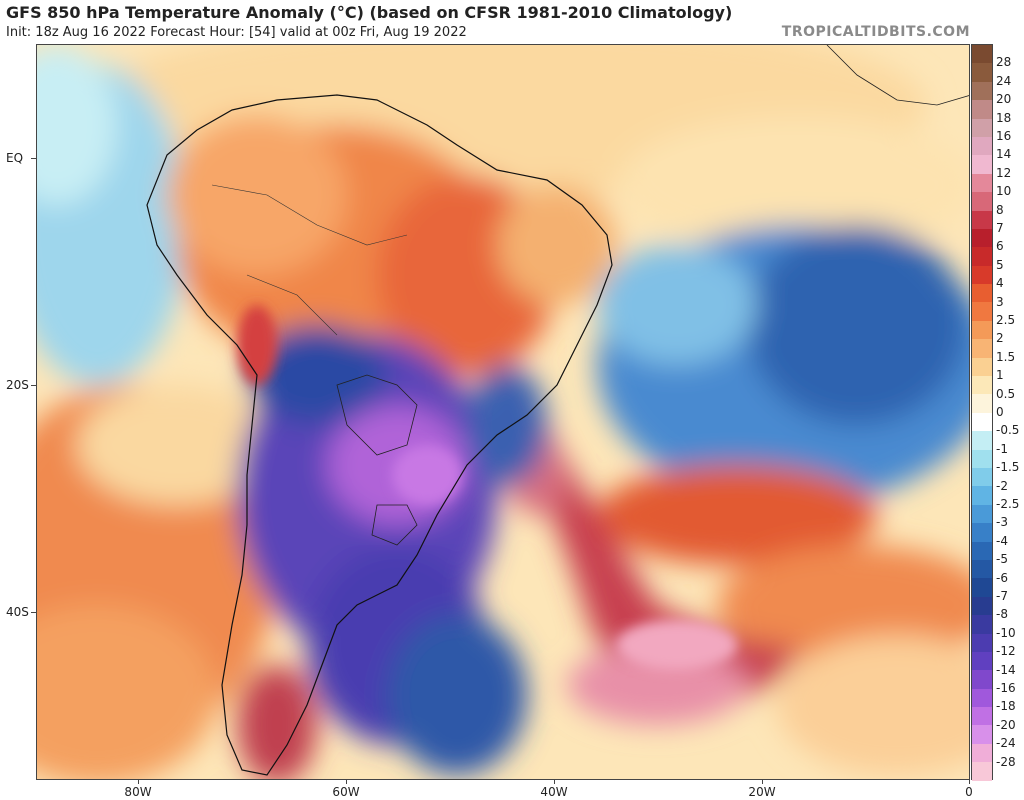  Describe the element at coordinates (1004, 154) in the screenshot. I see `colorbar-label: 14` at that location.